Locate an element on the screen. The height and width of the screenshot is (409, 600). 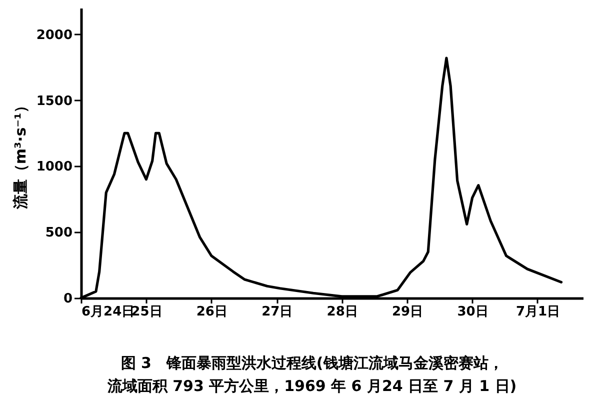
x-tick-label: 7月1日 is located at coordinates (538, 312).